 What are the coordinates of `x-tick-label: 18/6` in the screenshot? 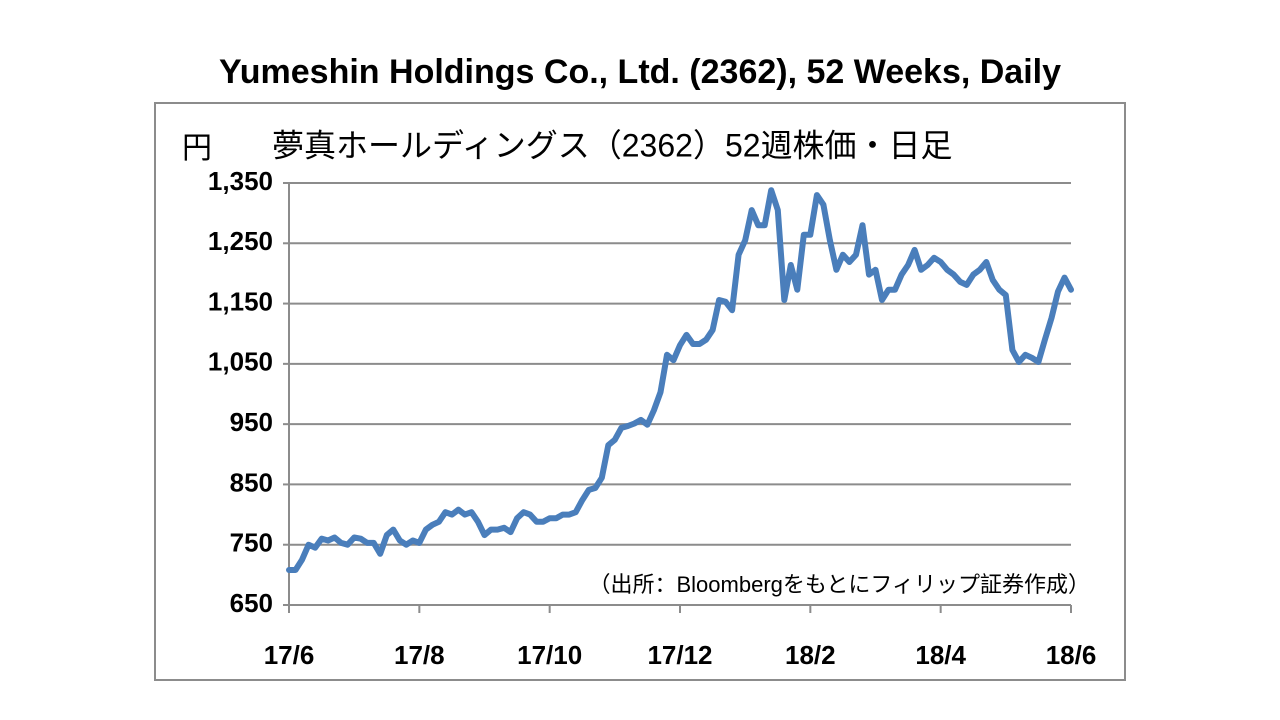 It's located at (1071, 655).